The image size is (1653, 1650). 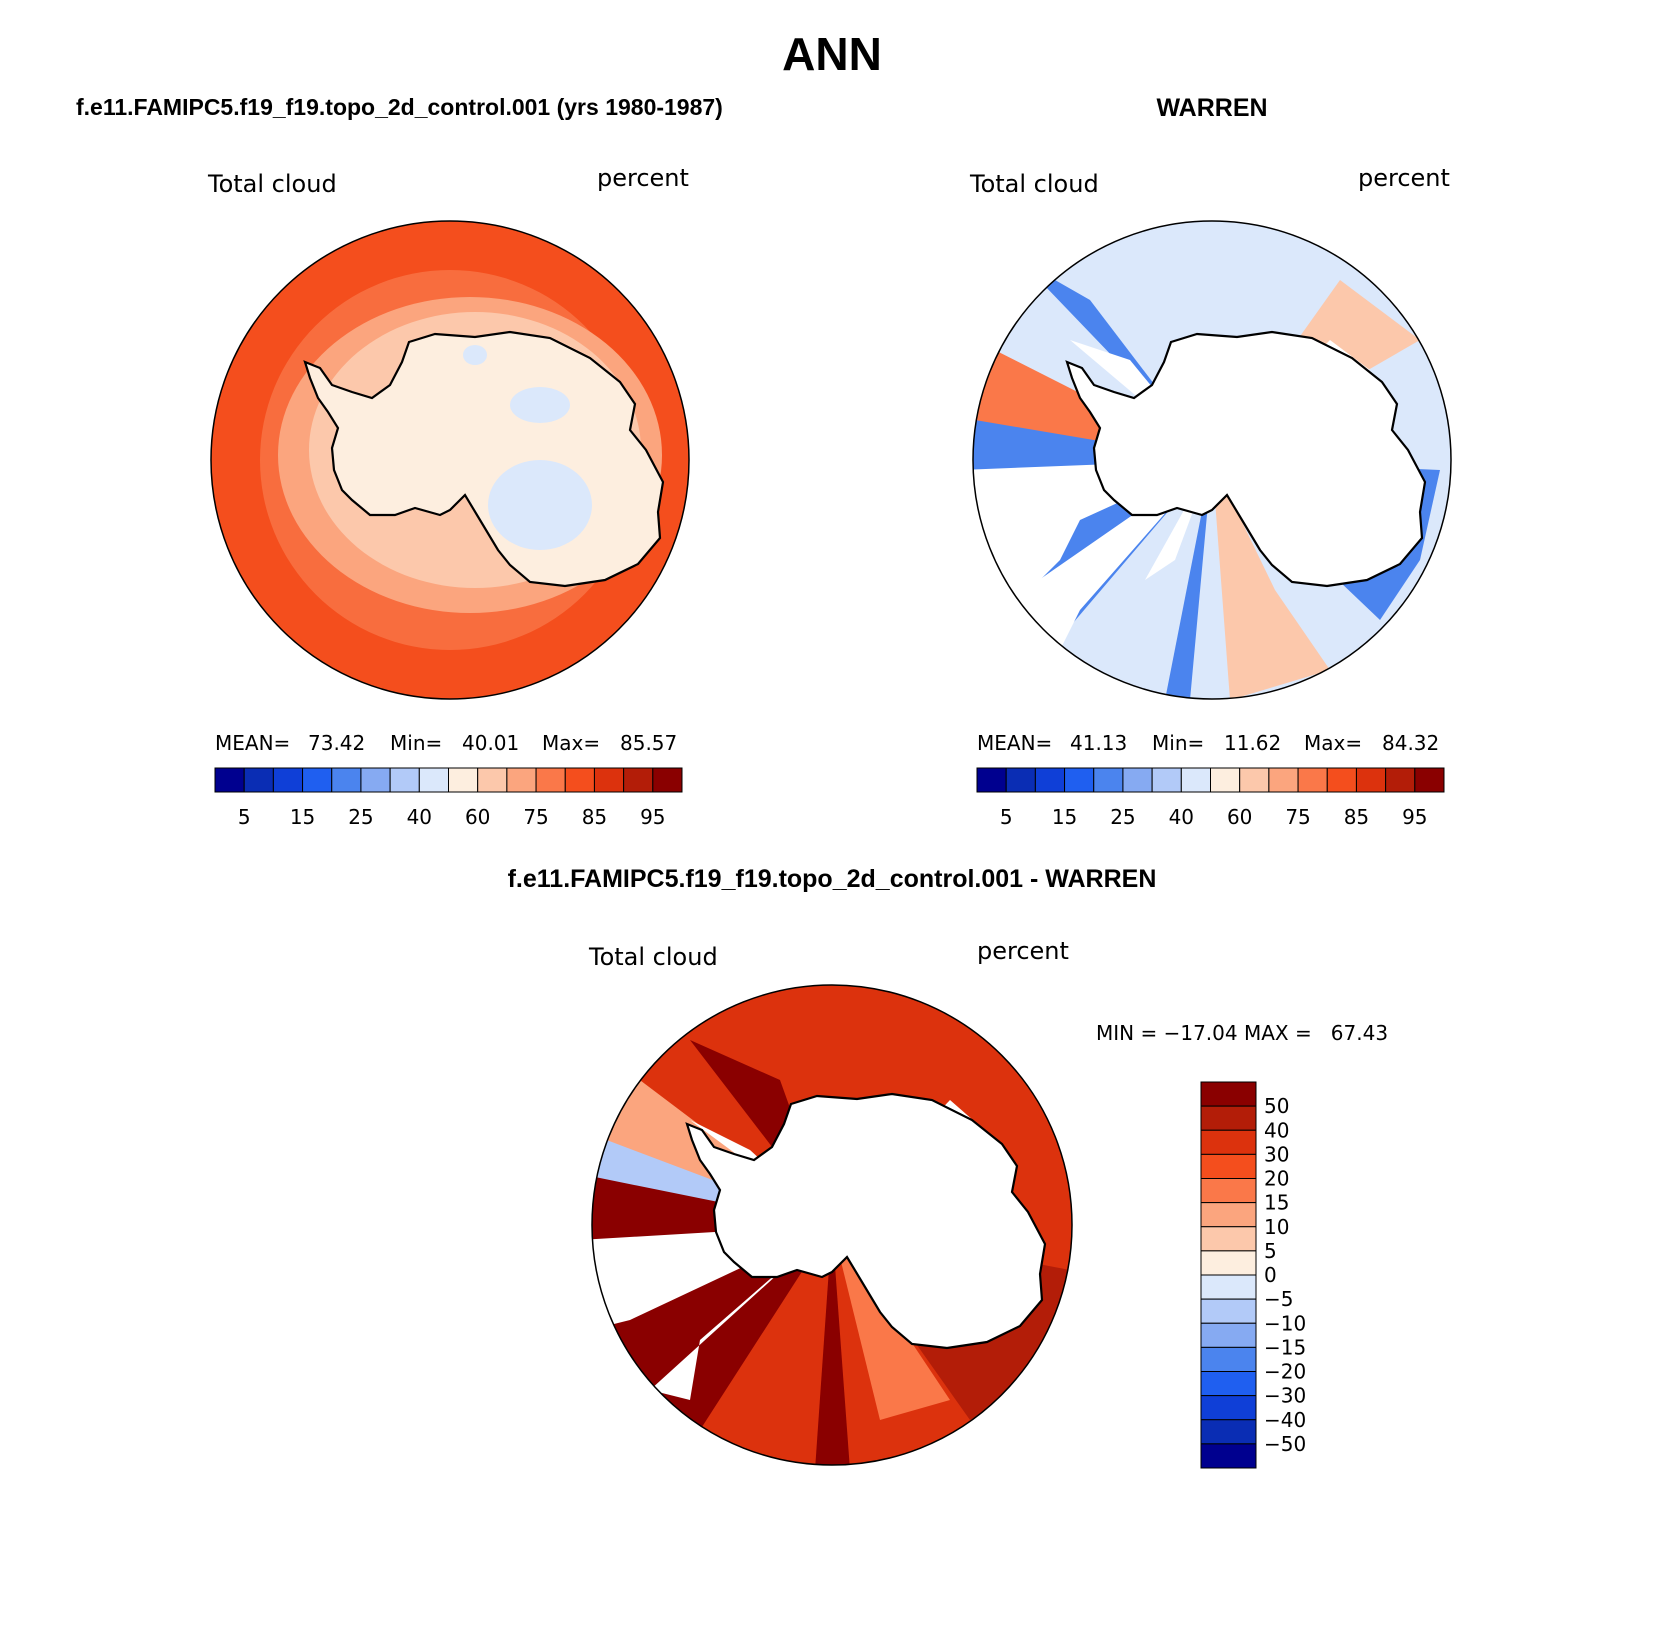 What do you see at coordinates (446, 743) in the screenshot?
I see `panel-1-stats: MEAN= 73.42 Min= 40.01 Max= 85.57` at bounding box center [446, 743].